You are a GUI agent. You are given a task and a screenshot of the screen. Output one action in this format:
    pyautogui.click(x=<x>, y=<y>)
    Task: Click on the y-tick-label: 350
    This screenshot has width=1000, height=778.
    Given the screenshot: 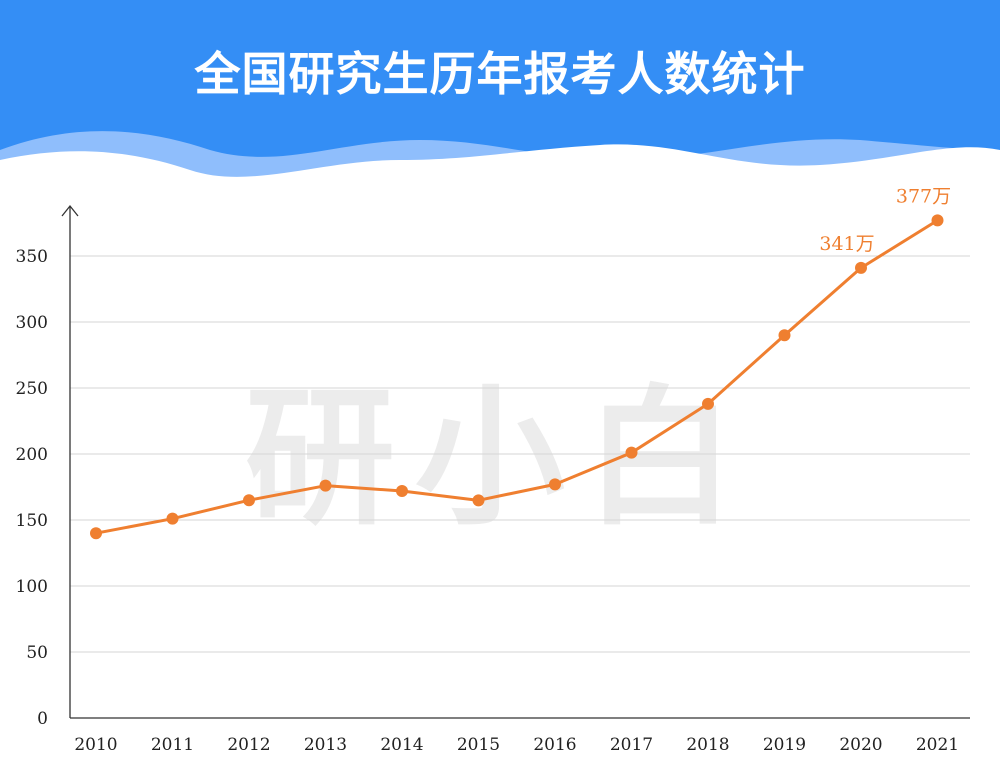 What is the action you would take?
    pyautogui.click(x=32, y=257)
    